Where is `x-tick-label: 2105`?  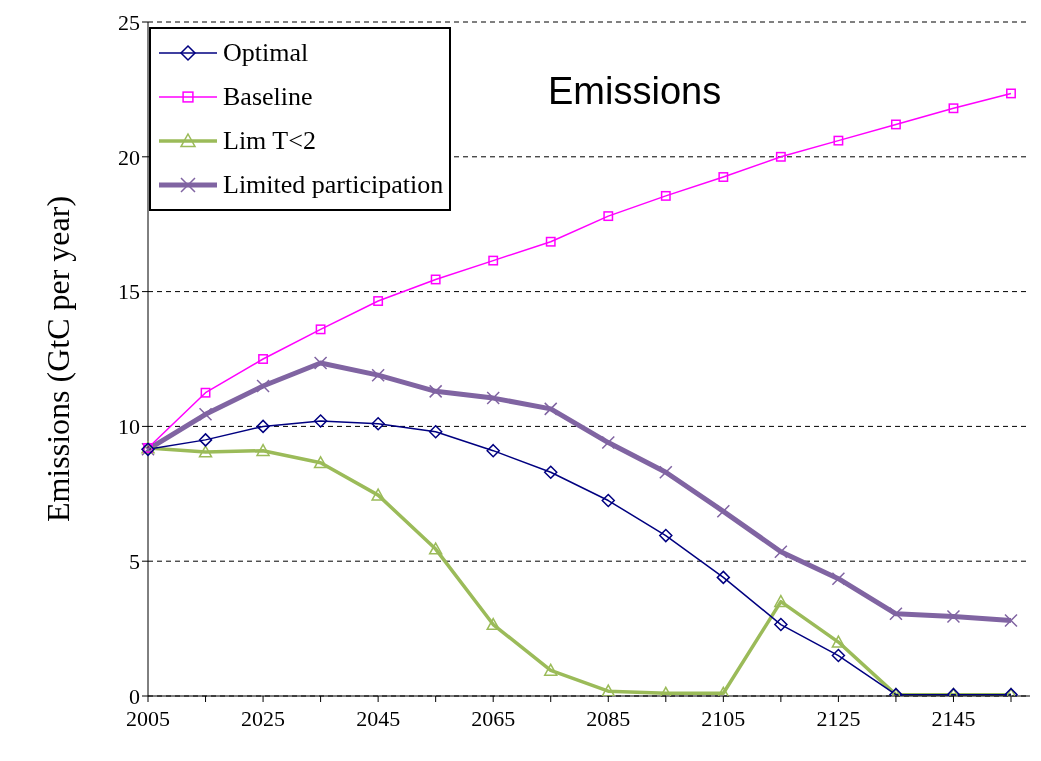
x-tick-label: 2105 is located at coordinates (723, 718).